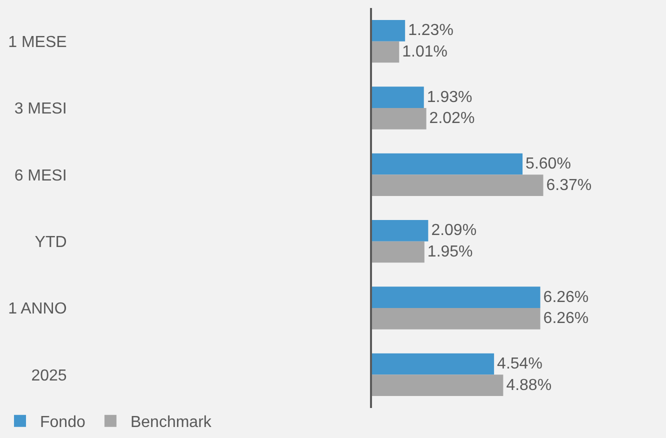 Image resolution: width=666 pixels, height=438 pixels. I want to click on data-label: 4.88%, so click(529, 385).